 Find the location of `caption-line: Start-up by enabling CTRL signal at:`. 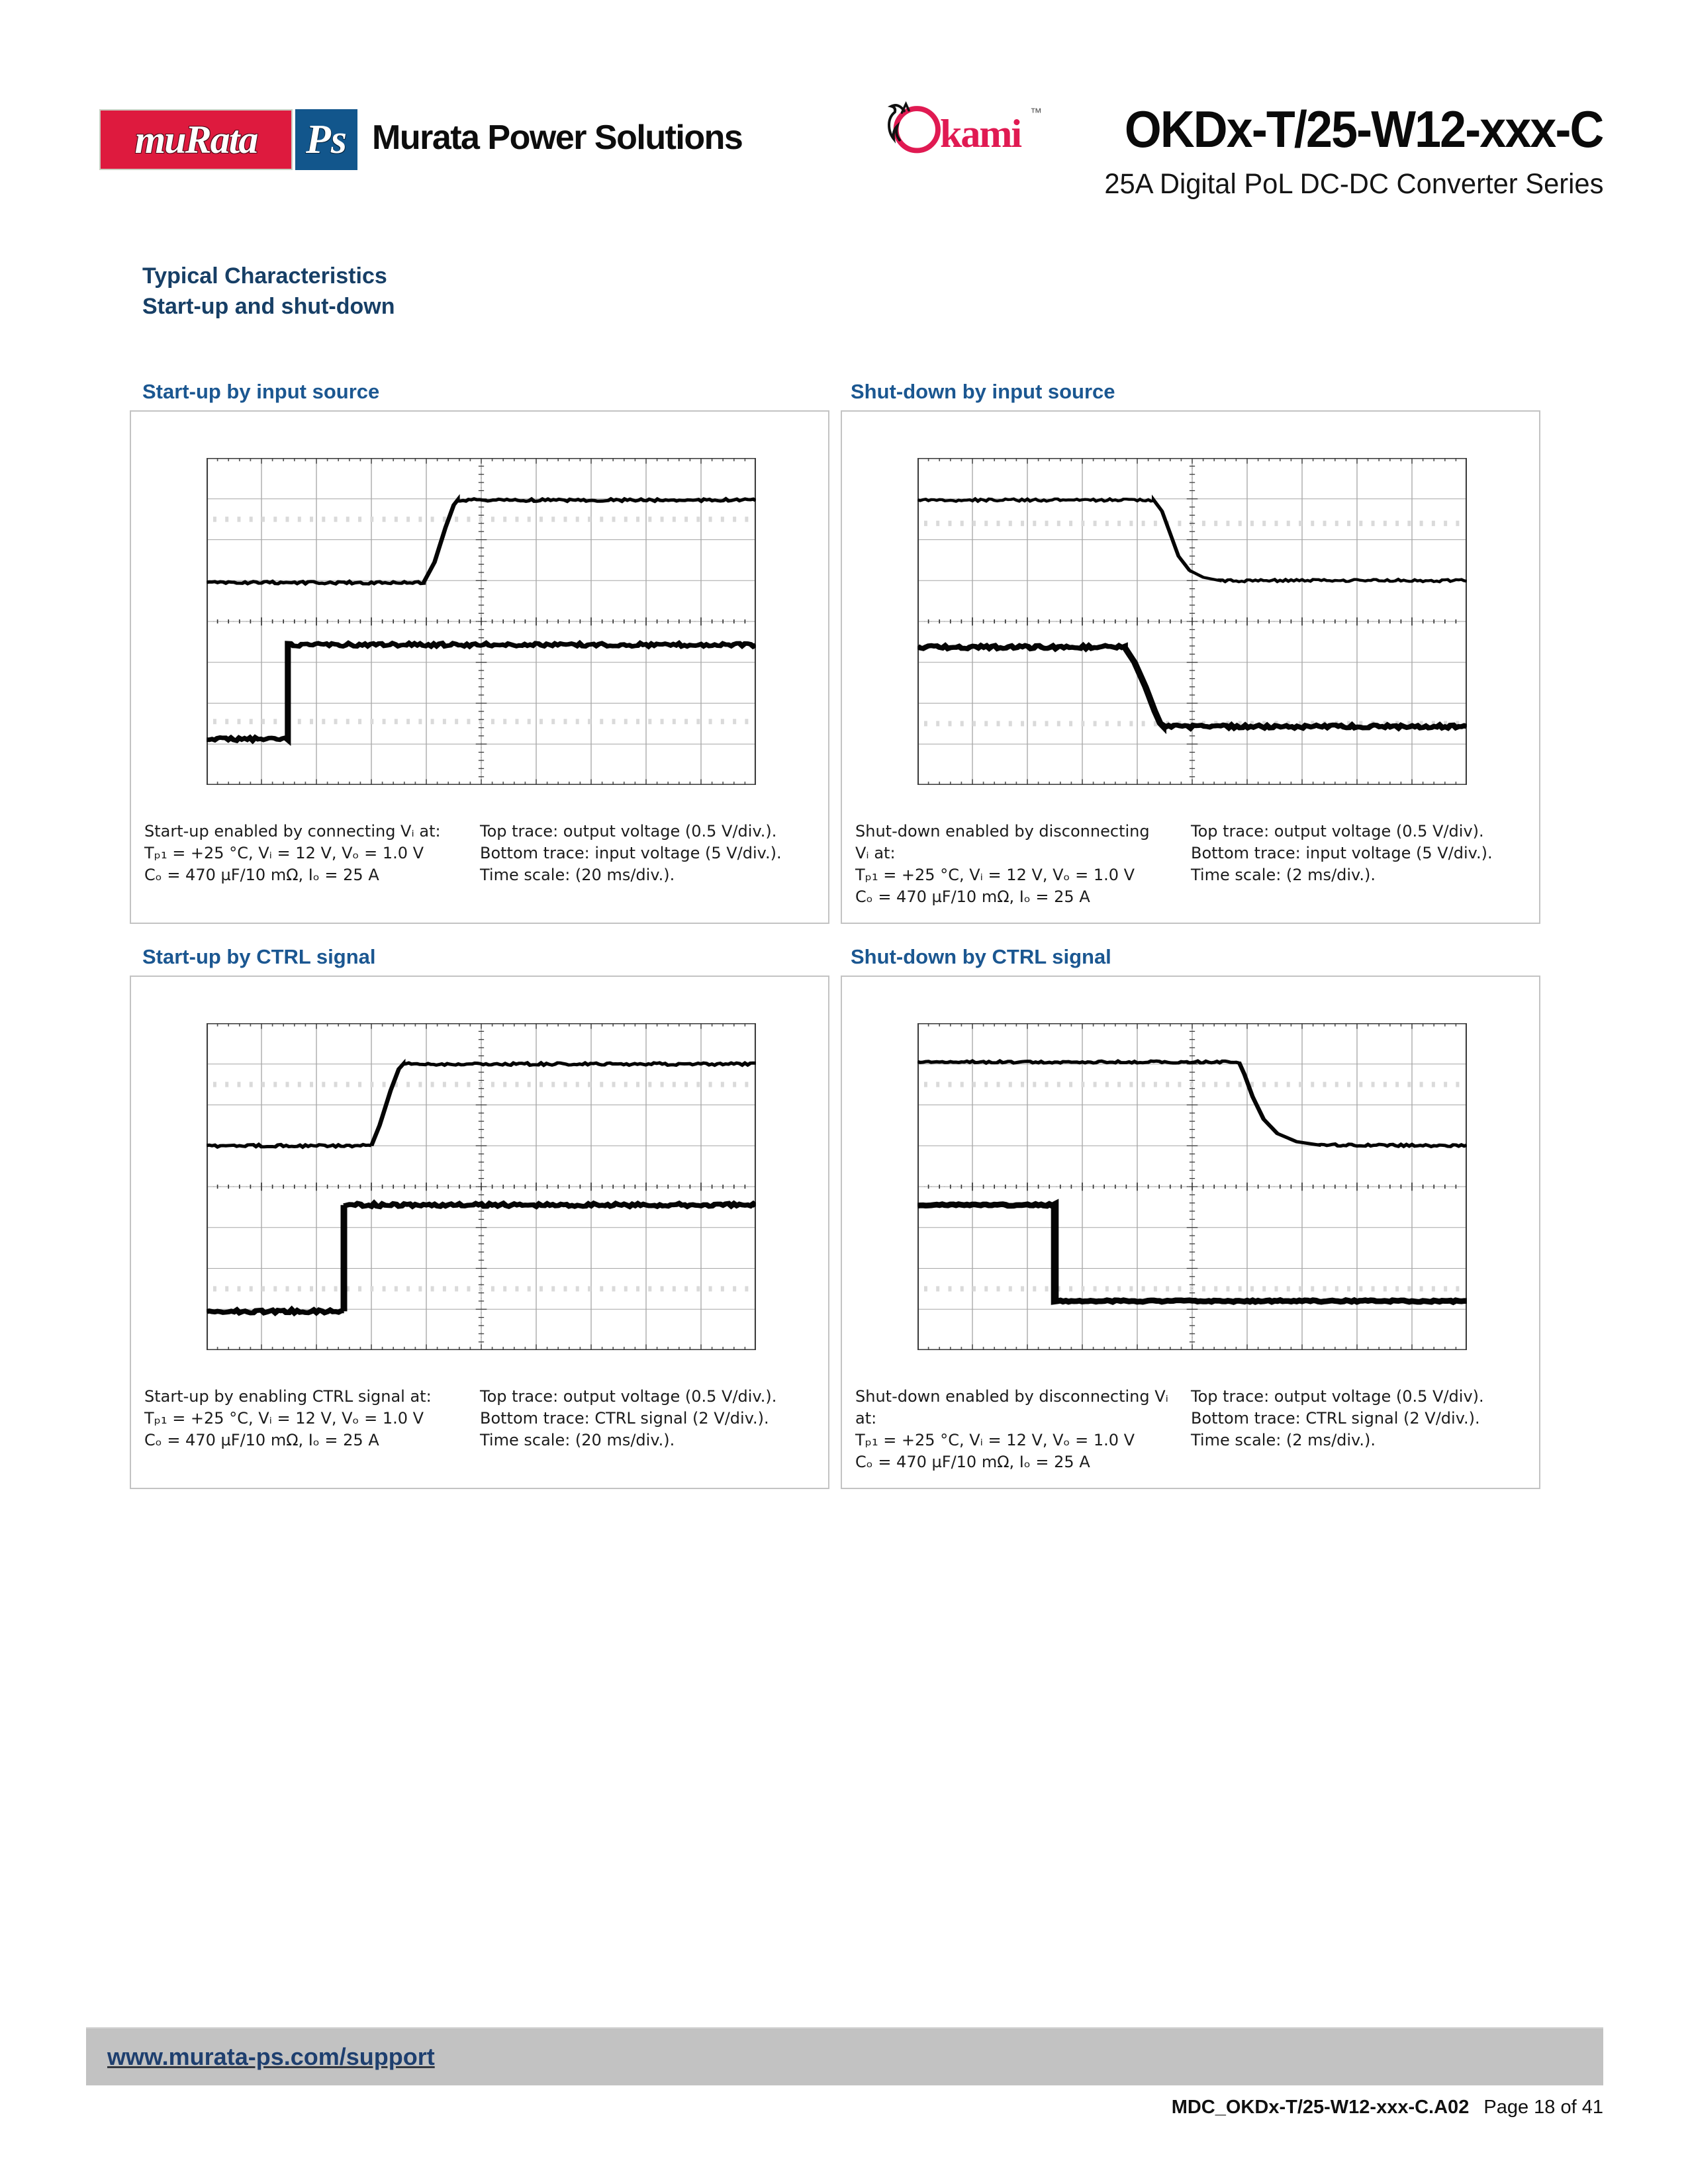

caption-line: Start-up by enabling CTRL signal at: is located at coordinates (288, 1396).